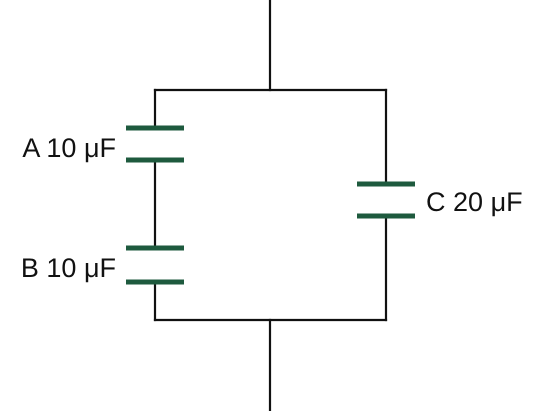 This screenshot has height=411, width=542. I want to click on capacitor-c-unit: μF, so click(507, 202).